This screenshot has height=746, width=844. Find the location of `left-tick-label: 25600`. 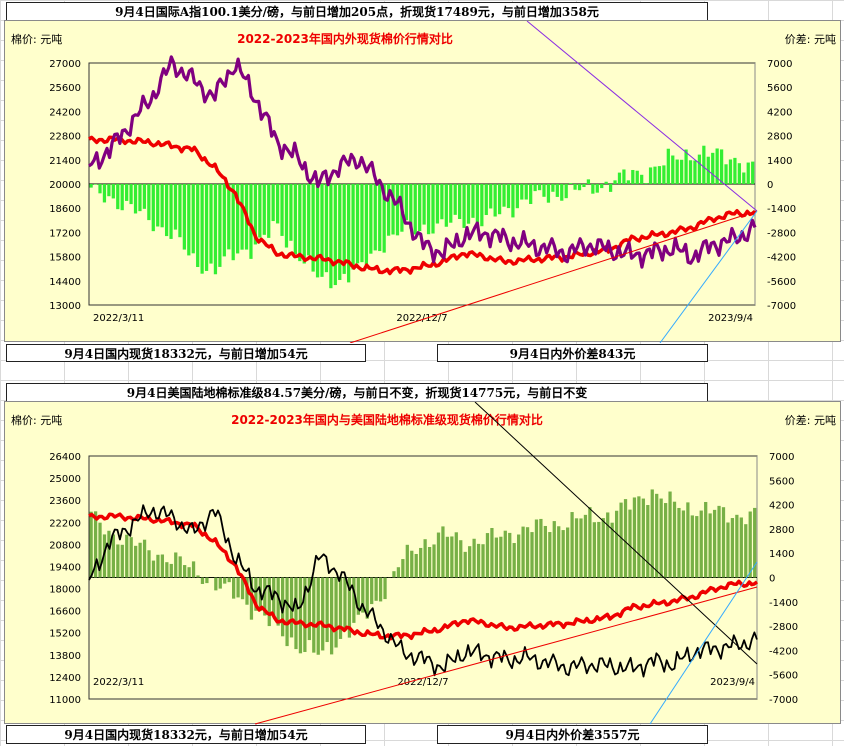

left-tick-label: 25600 is located at coordinates (65, 88).